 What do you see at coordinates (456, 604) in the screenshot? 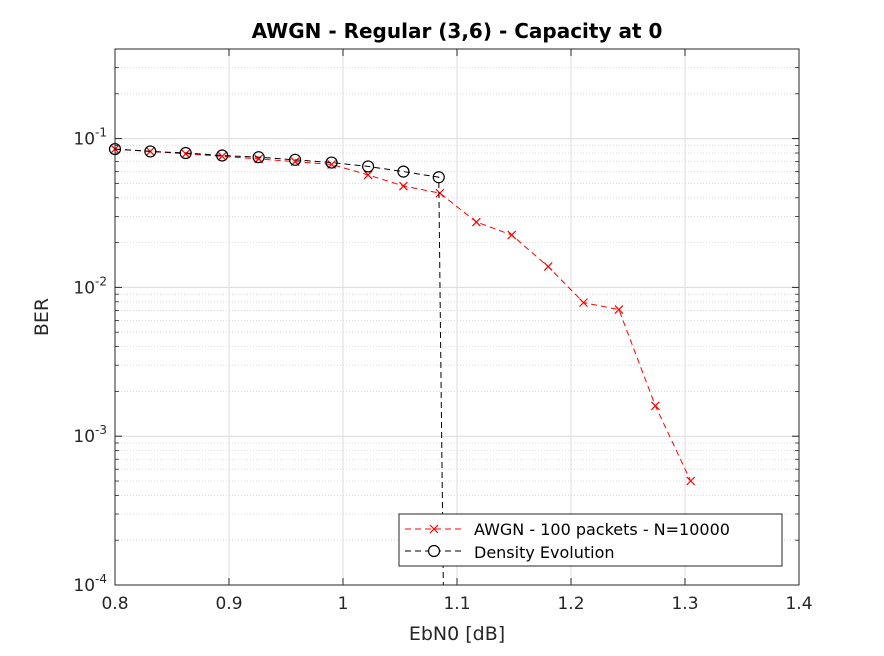
I see `x-tick-label: 1.1` at bounding box center [456, 604].